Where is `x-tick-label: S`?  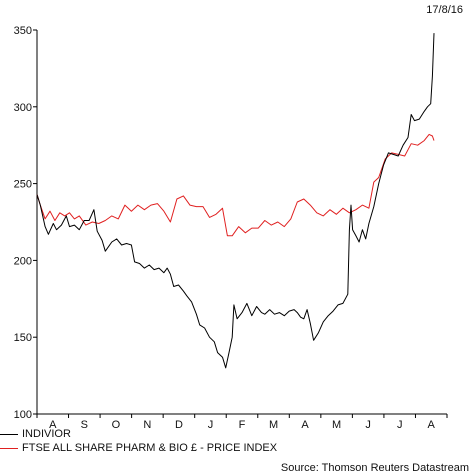
x-tick-label: S is located at coordinates (84, 425).